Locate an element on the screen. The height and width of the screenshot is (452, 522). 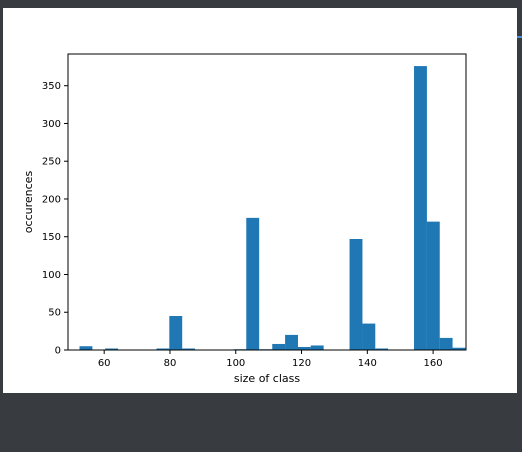
y-tick-label: 100 is located at coordinates (51, 275).